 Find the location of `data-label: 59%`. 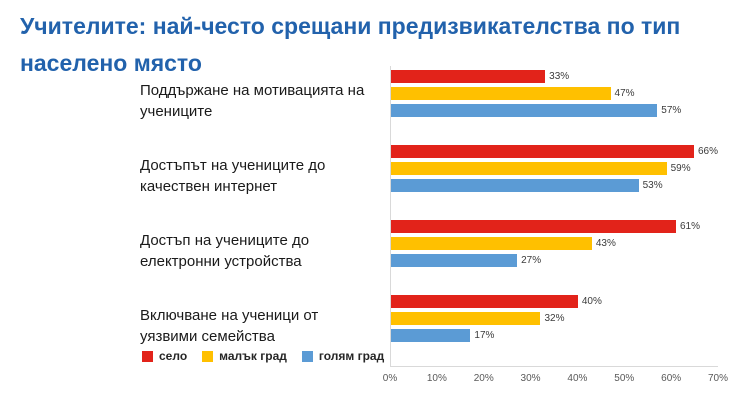

data-label: 59% is located at coordinates (680, 168).